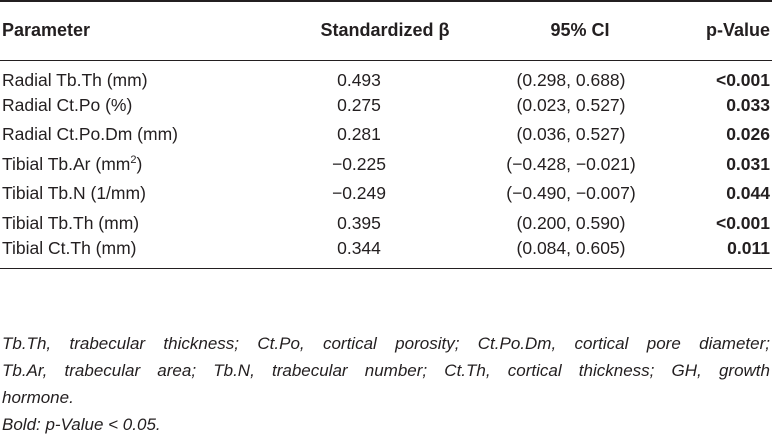 Image resolution: width=772 pixels, height=438 pixels. What do you see at coordinates (71, 222) in the screenshot?
I see `parameter-cell: Tibial Tb.Th (mm)` at bounding box center [71, 222].